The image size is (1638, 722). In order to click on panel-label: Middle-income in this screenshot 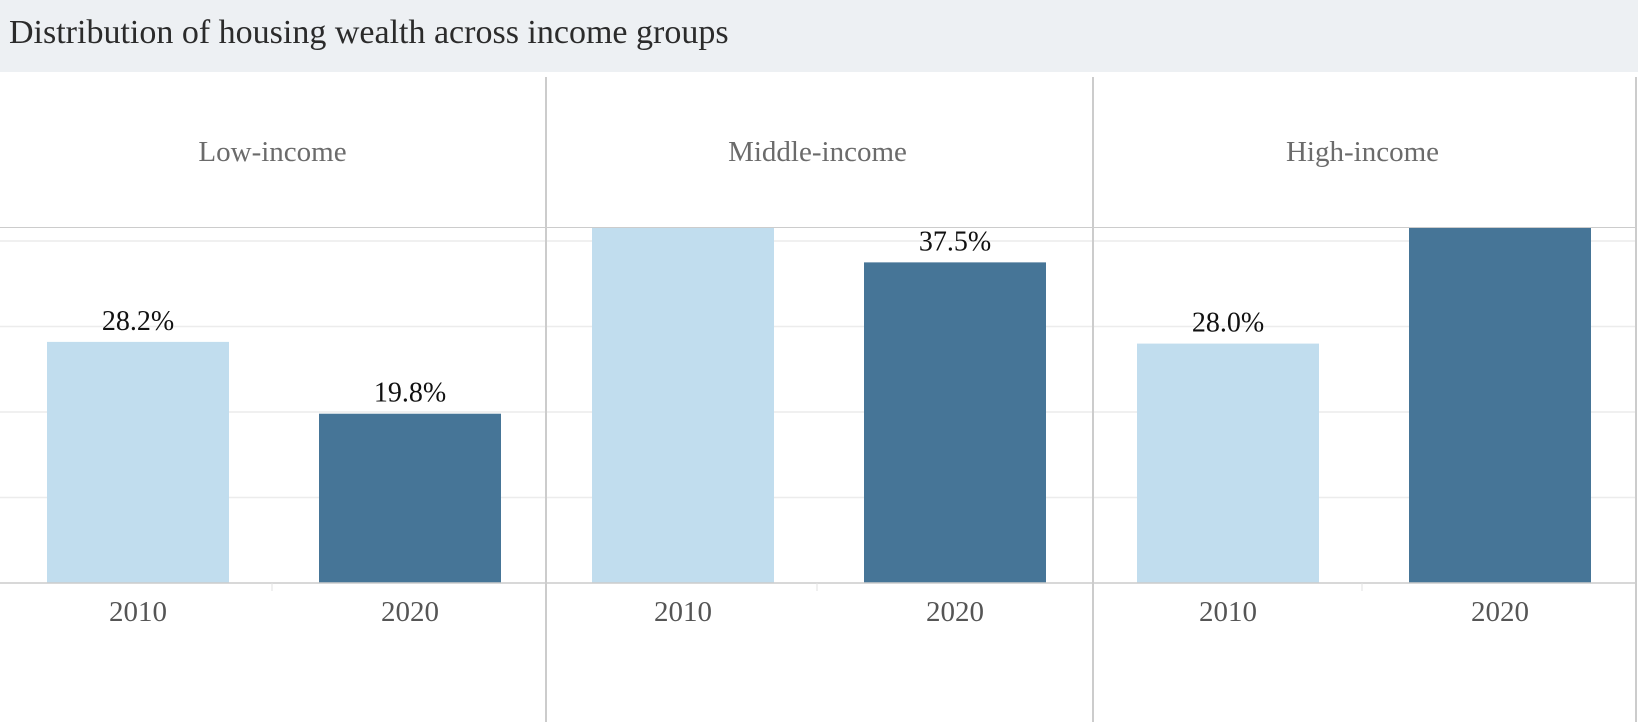, I will do `click(817, 151)`.